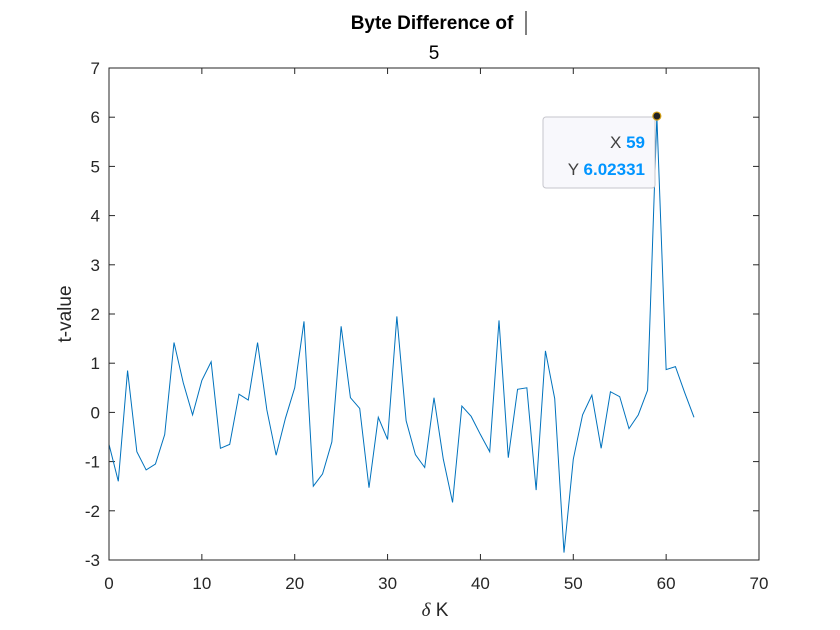 This screenshot has height=630, width=840. Describe the element at coordinates (759, 583) in the screenshot. I see `x-tick-label: 70` at that location.